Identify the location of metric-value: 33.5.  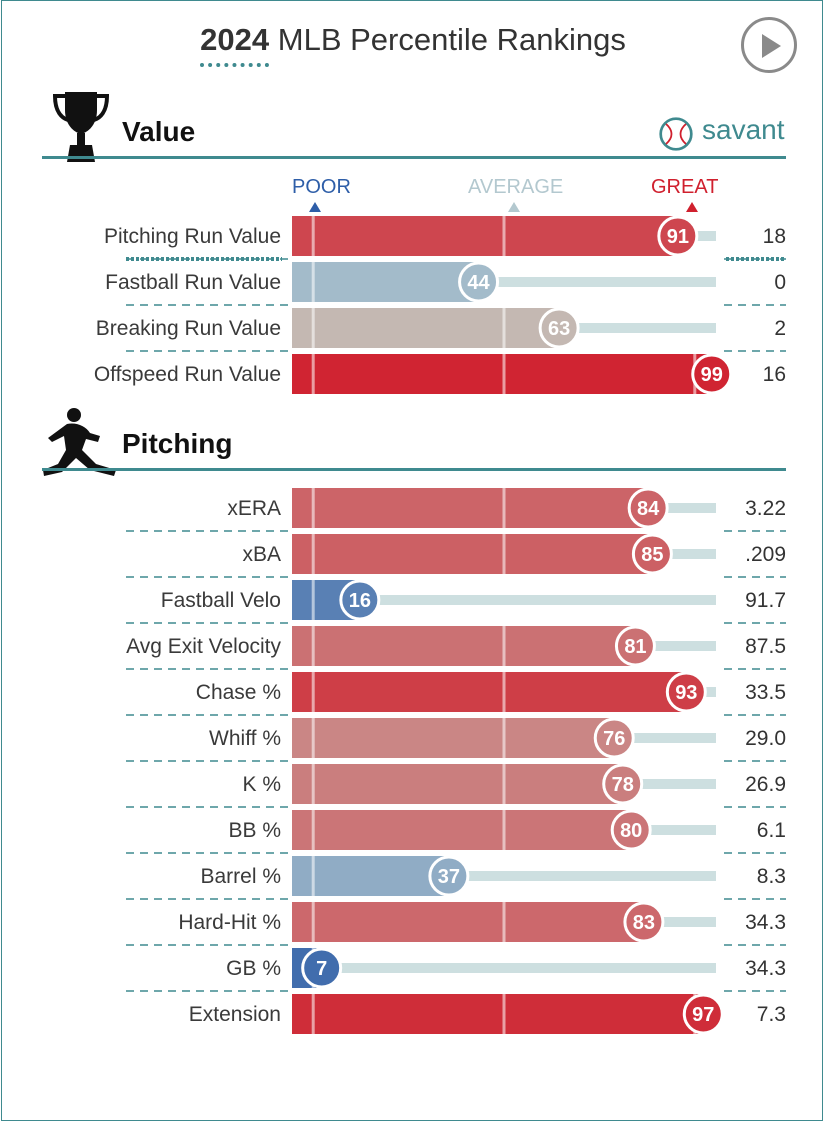
(765, 692).